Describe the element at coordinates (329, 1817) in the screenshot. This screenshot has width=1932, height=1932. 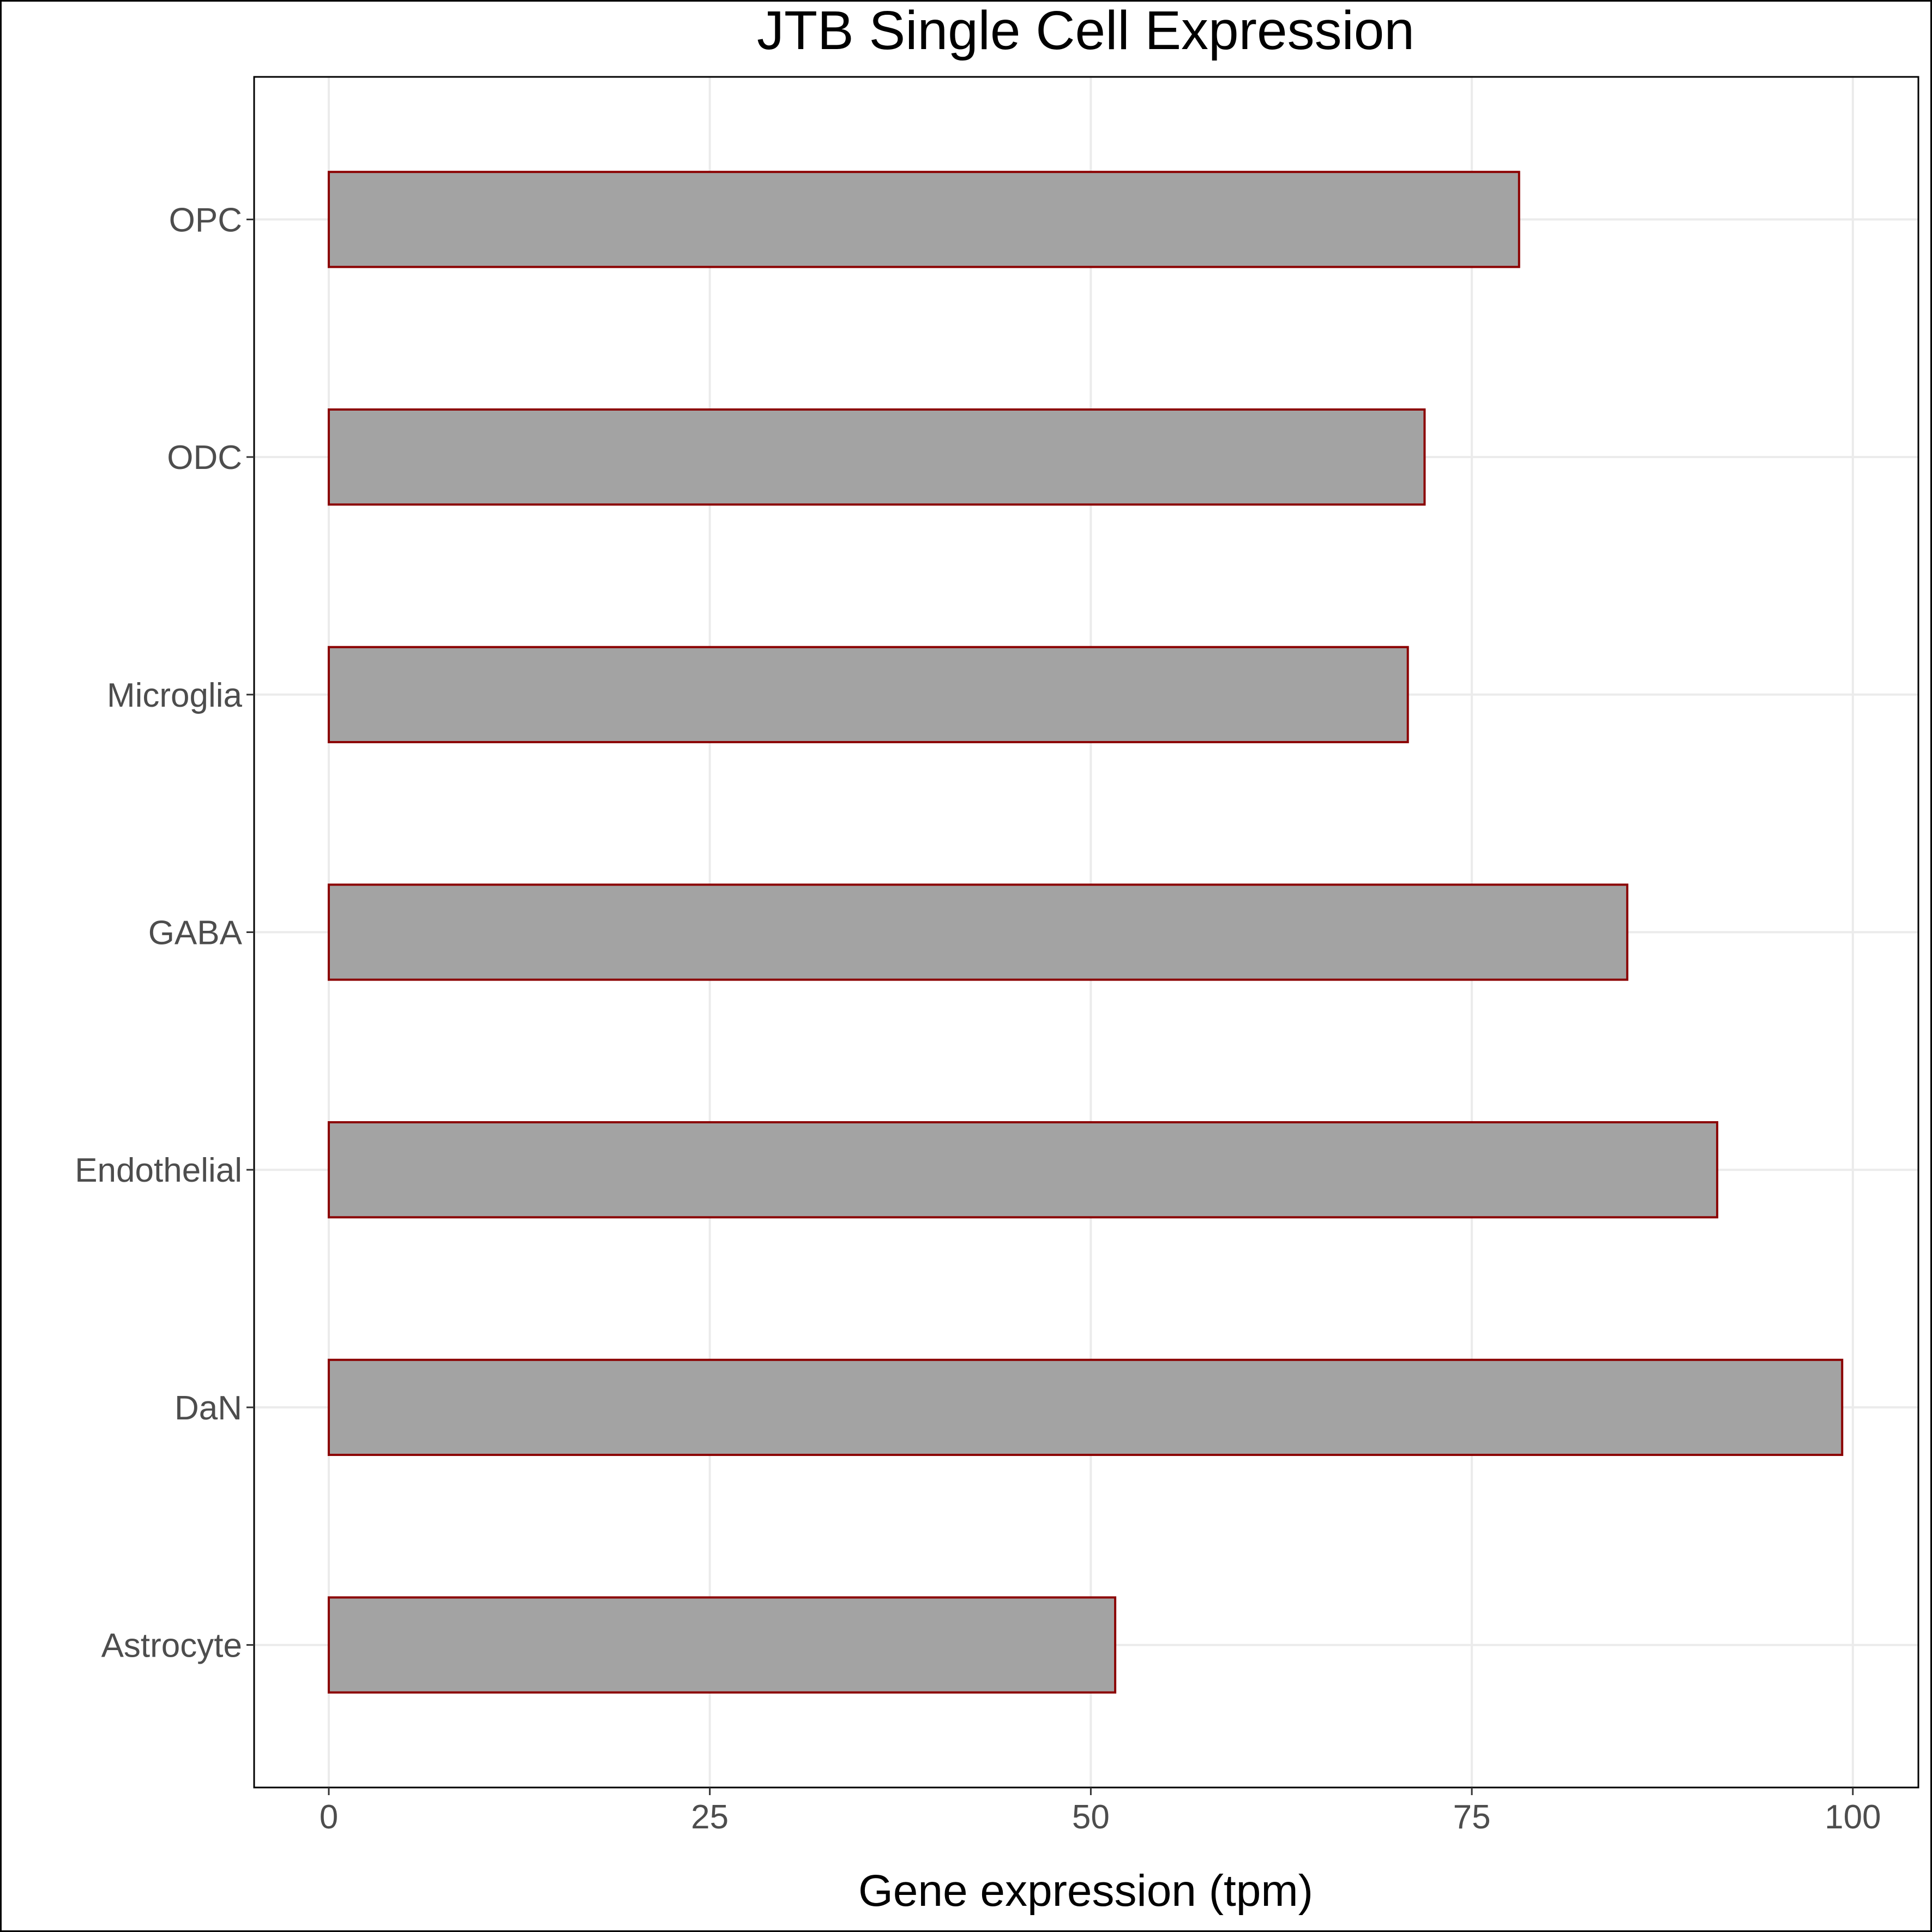
I see `x-tick-label: 0` at that location.